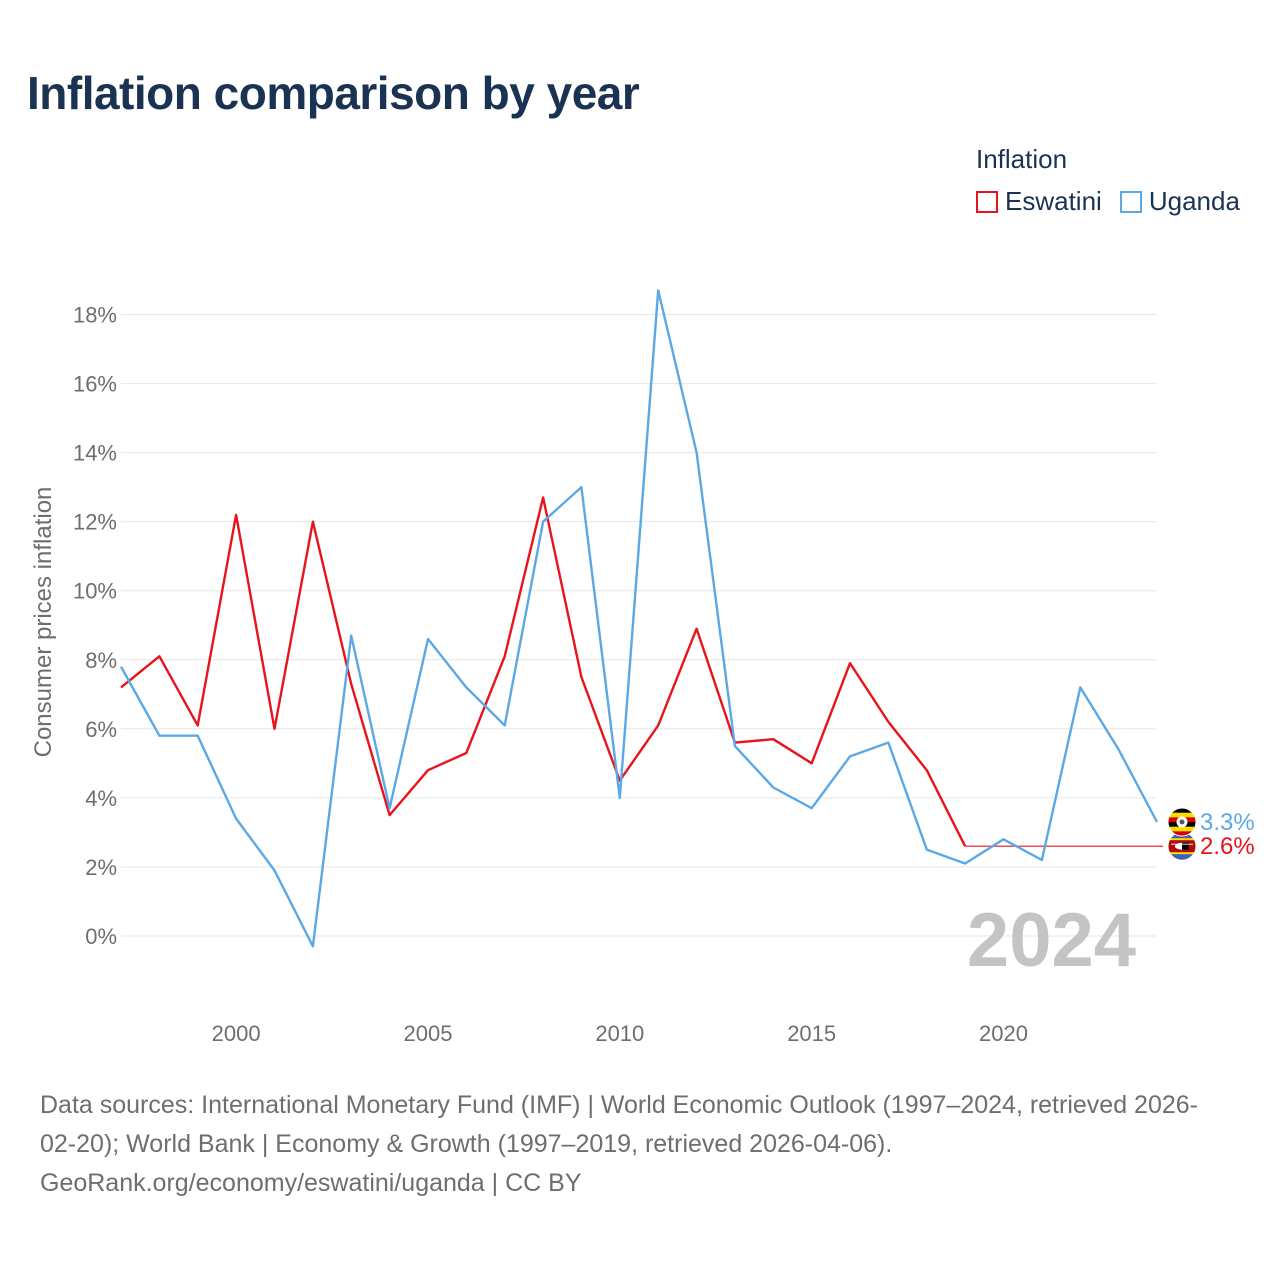 This screenshot has width=1280, height=1280. I want to click on x-tick-label: 2005, so click(427, 1033).